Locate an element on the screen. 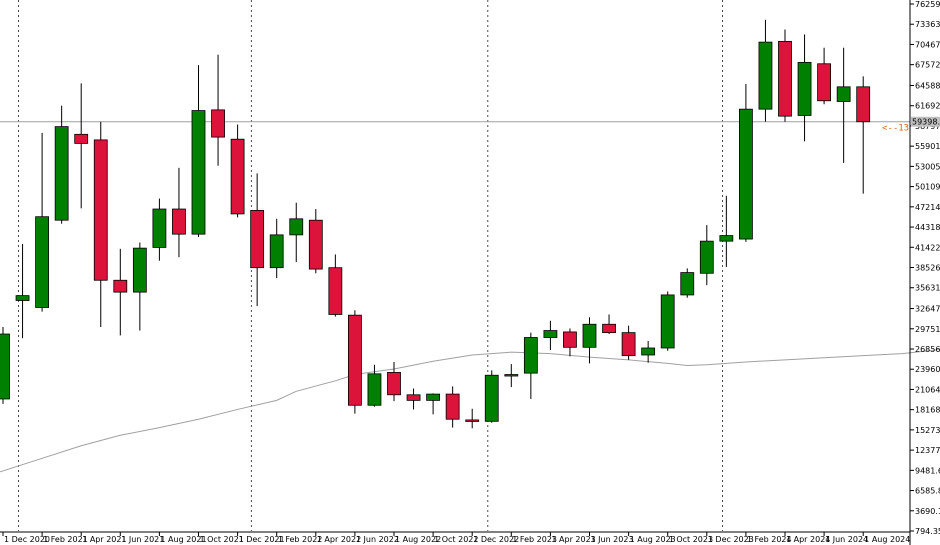 The image size is (940, 545). x-tick-label: 1 Apr 2024 is located at coordinates (808, 539).